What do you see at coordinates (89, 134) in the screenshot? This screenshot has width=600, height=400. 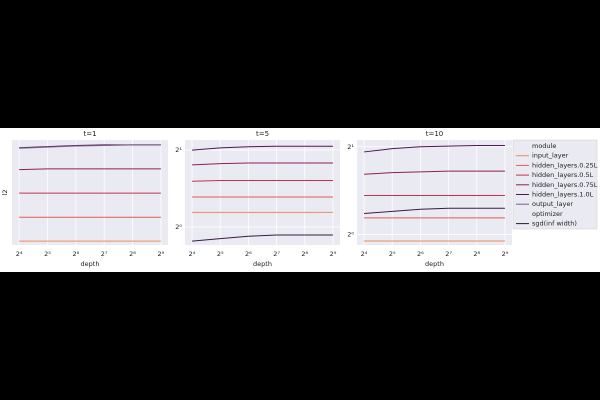 I see `chart-title: t=1` at bounding box center [89, 134].